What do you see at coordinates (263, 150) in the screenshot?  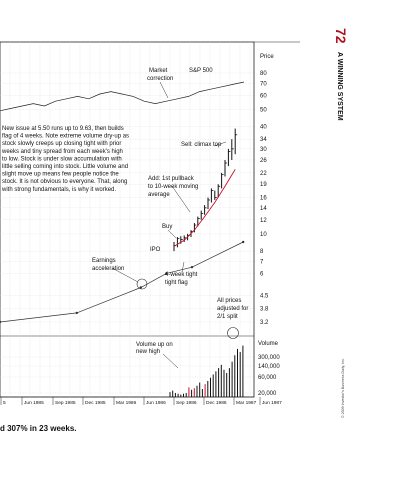 I see `price-tick-label: 30` at bounding box center [263, 150].